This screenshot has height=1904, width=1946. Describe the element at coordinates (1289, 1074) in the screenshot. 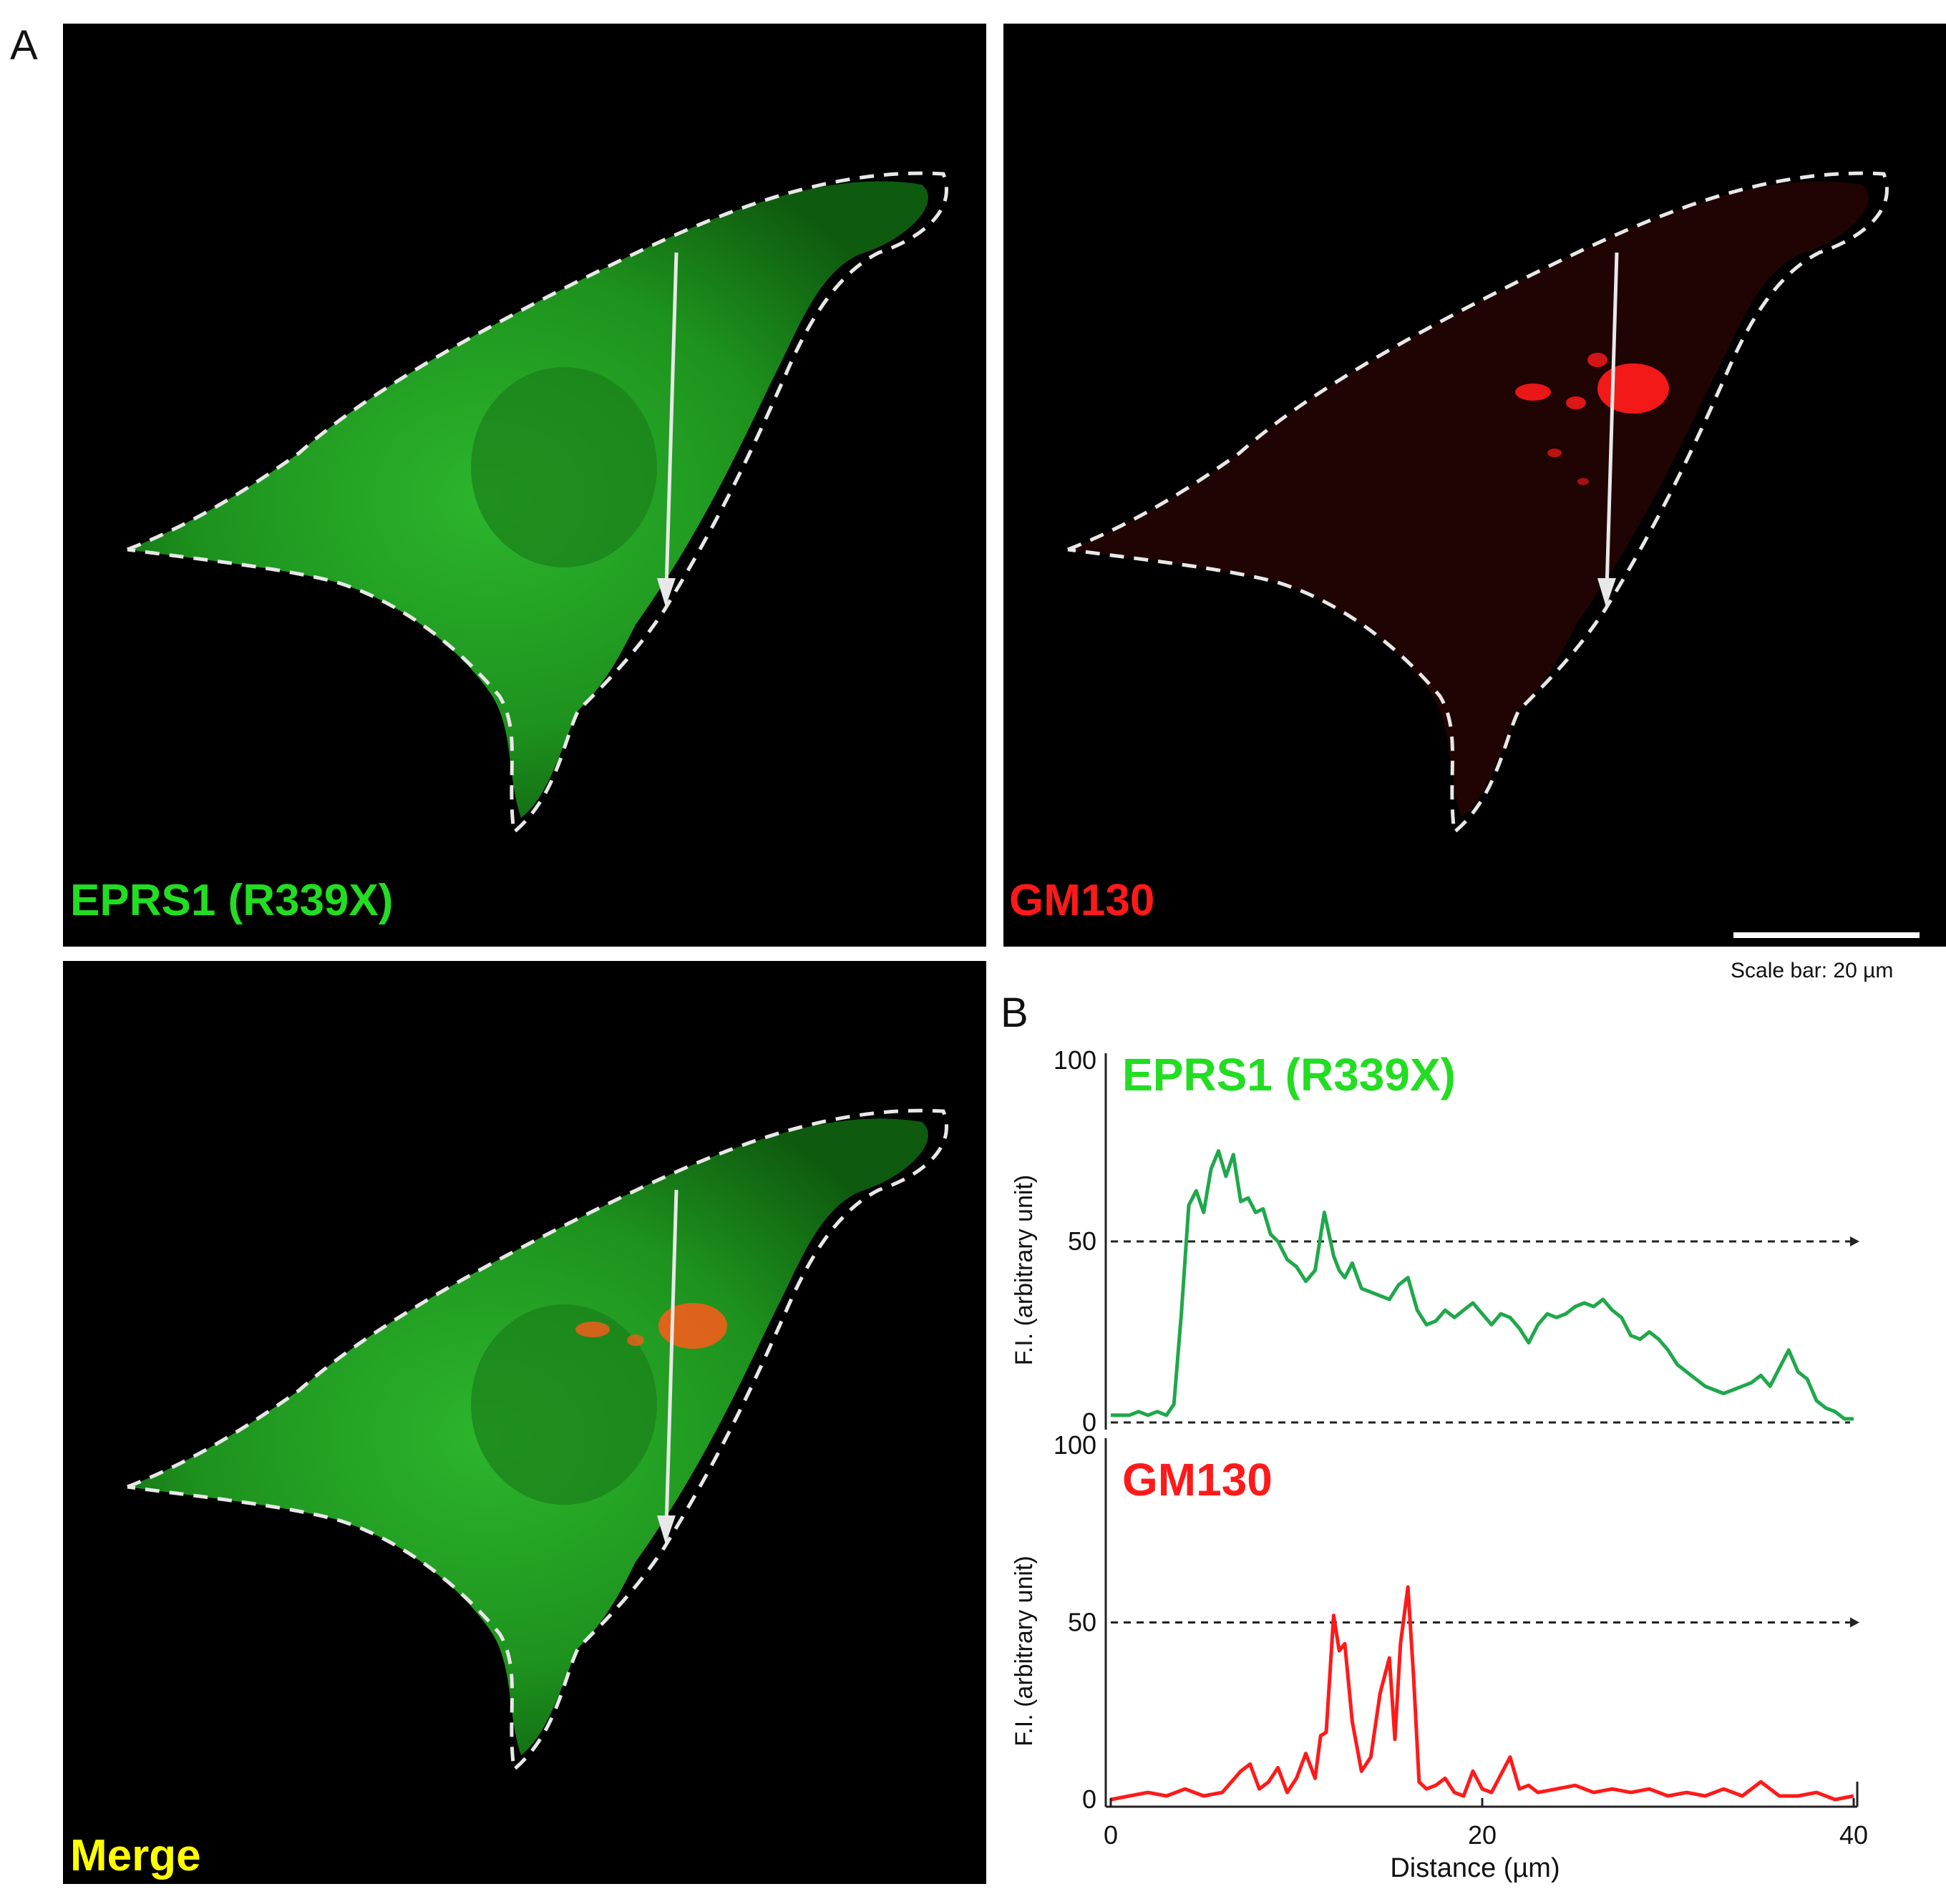

I see `chart-title-eprs1: EPRS1 (R339X)` at that location.